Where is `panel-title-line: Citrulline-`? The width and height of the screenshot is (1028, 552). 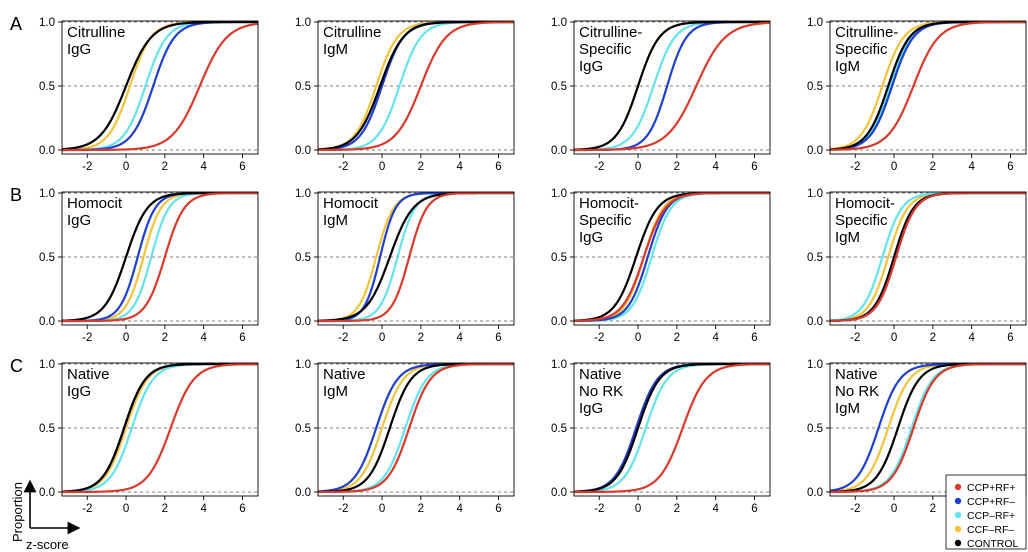 panel-title-line: Citrulline- is located at coordinates (866, 32).